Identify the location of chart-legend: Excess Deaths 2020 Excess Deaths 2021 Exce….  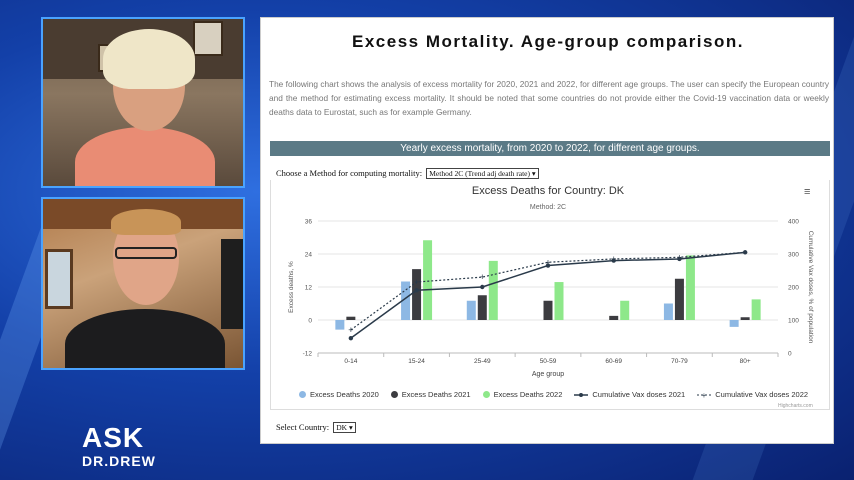
(554, 395).